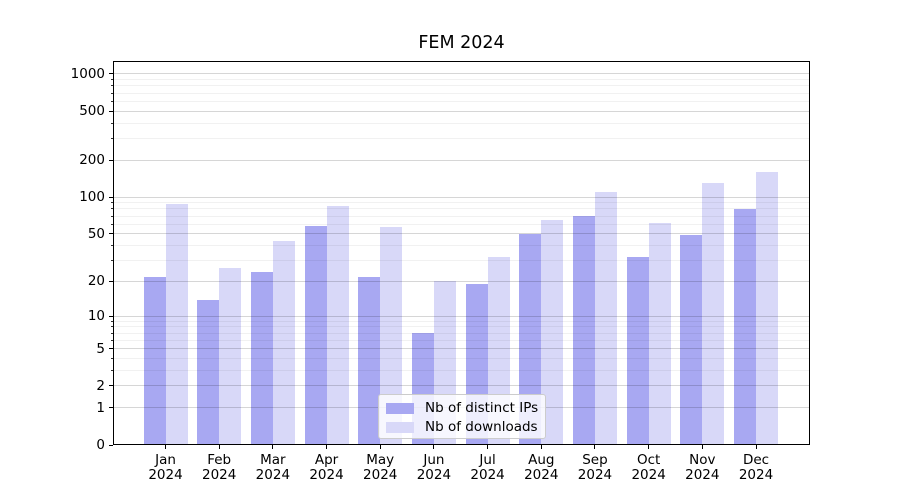 This screenshot has width=900, height=500. I want to click on y-tick-label: 1, so click(100, 407).